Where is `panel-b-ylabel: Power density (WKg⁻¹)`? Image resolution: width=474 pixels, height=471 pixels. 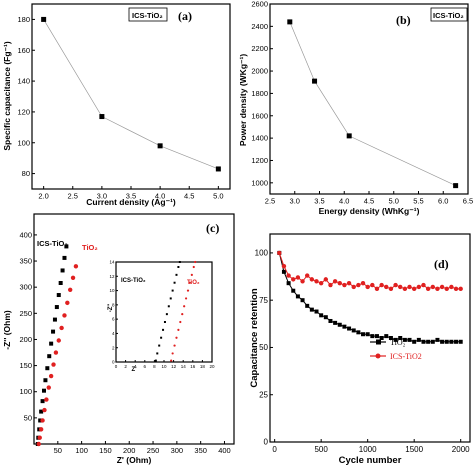 panel-b-ylabel: Power density (WKg⁻¹) is located at coordinates (243, 100).